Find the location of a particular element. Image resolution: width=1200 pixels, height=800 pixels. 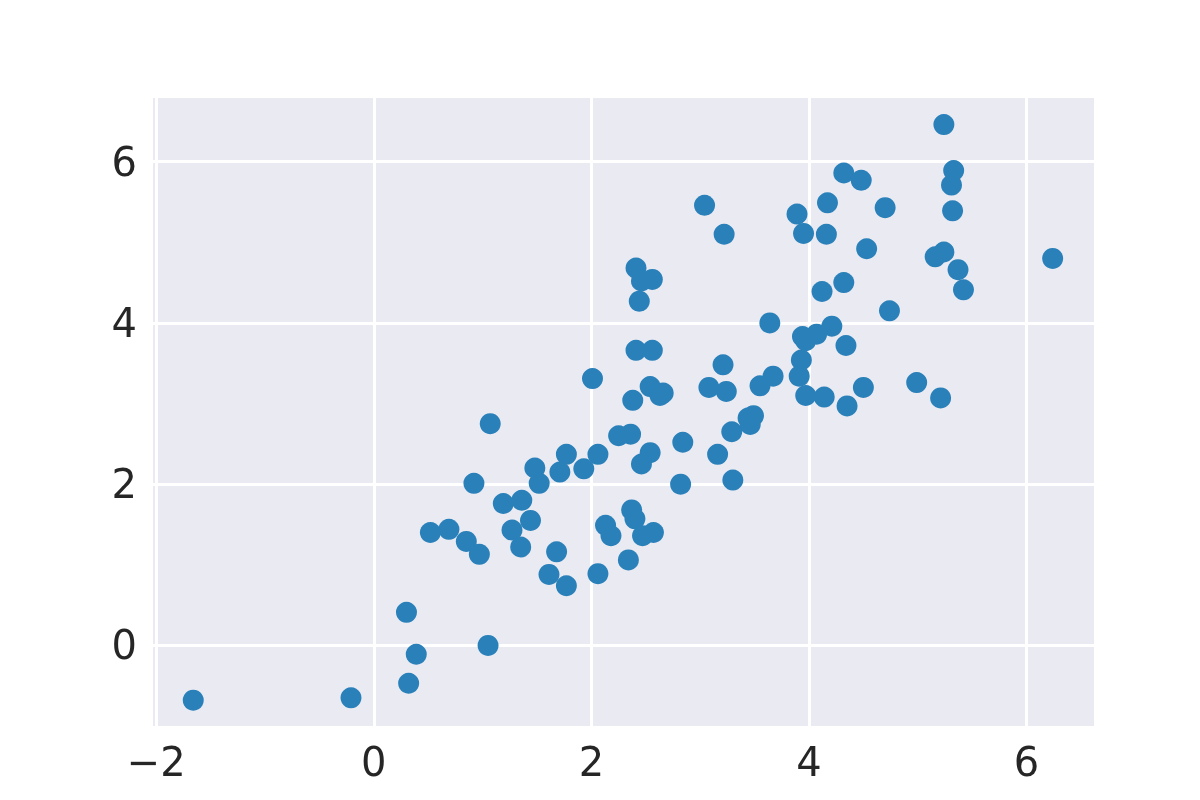

x-tick-label: 6 is located at coordinates (1026, 762).